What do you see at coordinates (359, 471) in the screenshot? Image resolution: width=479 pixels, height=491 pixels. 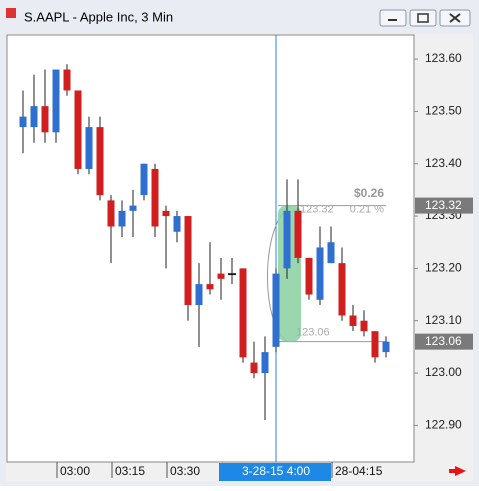 I see `x-tick-label: 28-04:15` at bounding box center [359, 471].